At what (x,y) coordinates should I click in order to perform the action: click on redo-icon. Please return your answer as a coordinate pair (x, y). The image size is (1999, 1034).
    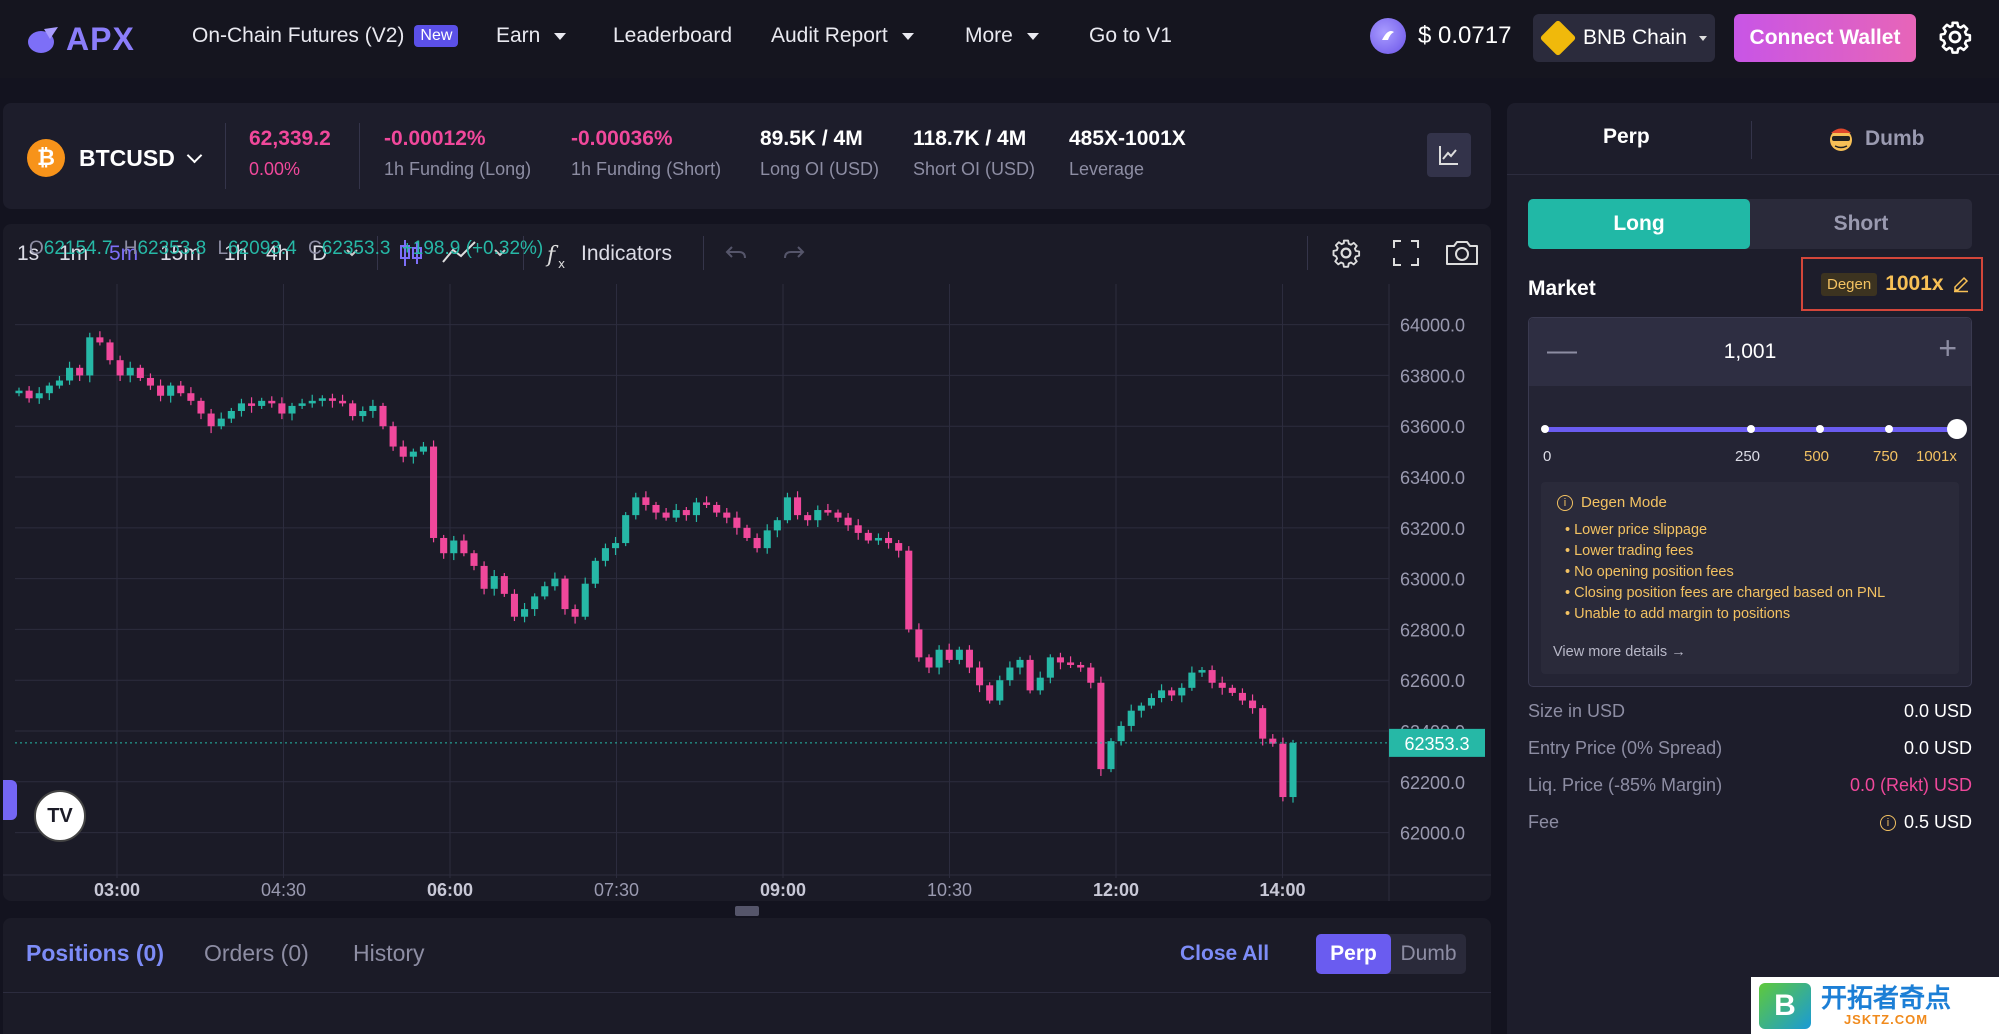
    Looking at the image, I should click on (794, 253).